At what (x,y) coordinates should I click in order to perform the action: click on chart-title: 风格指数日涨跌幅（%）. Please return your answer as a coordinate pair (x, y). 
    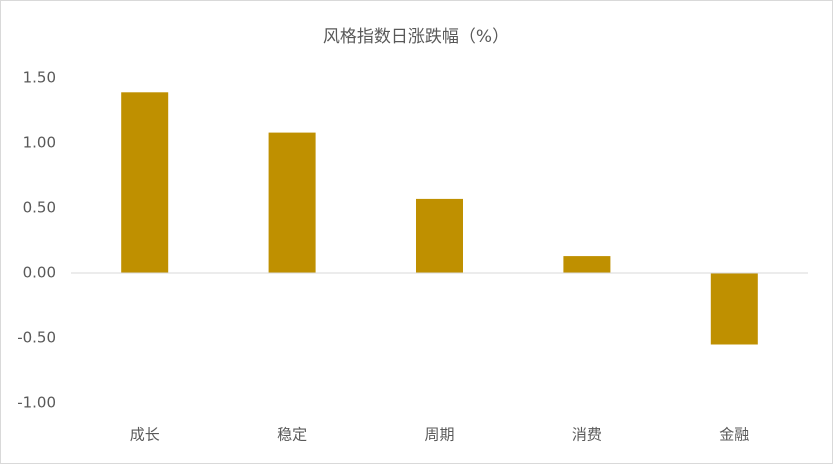
    Looking at the image, I should click on (416, 37).